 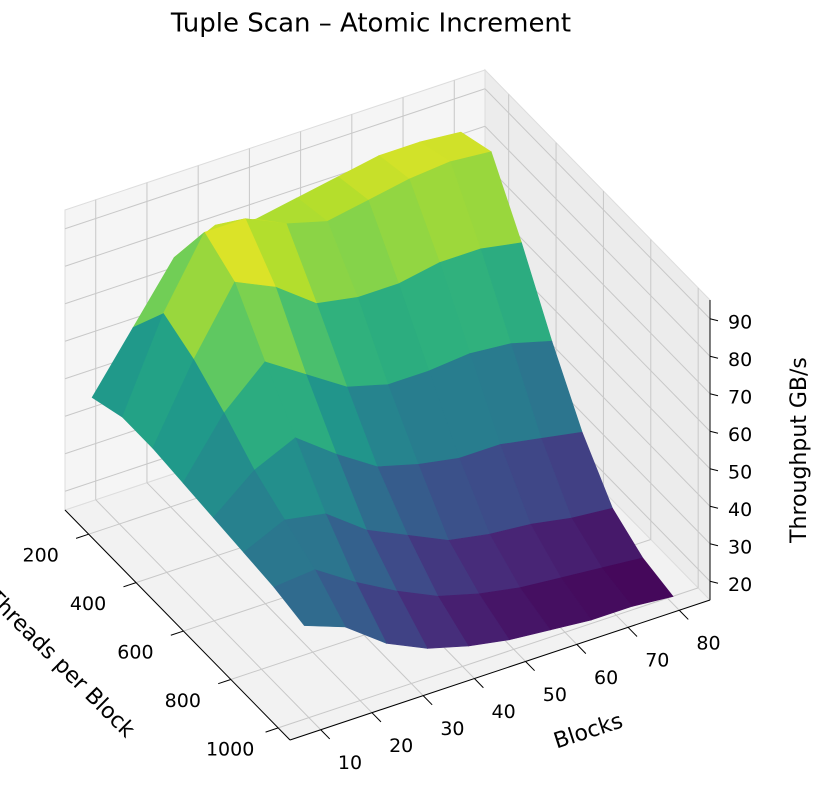 What do you see at coordinates (41, 556) in the screenshot?
I see `x-tick-label: 200` at bounding box center [41, 556].